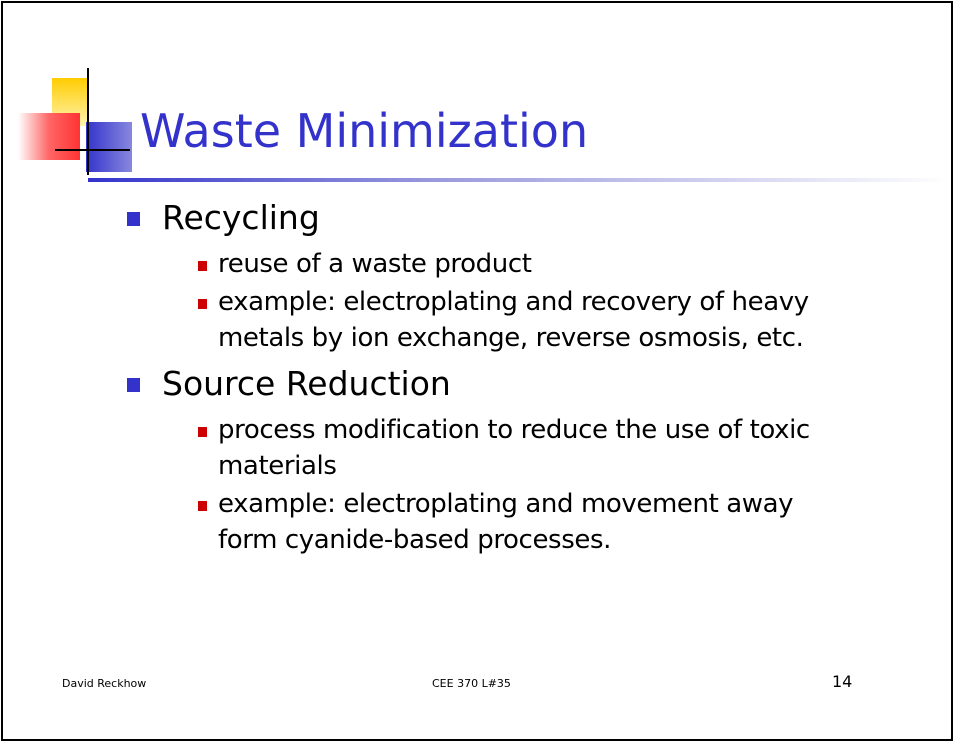  I want to click on footer-course: CEE 370 L#35, so click(471, 683).